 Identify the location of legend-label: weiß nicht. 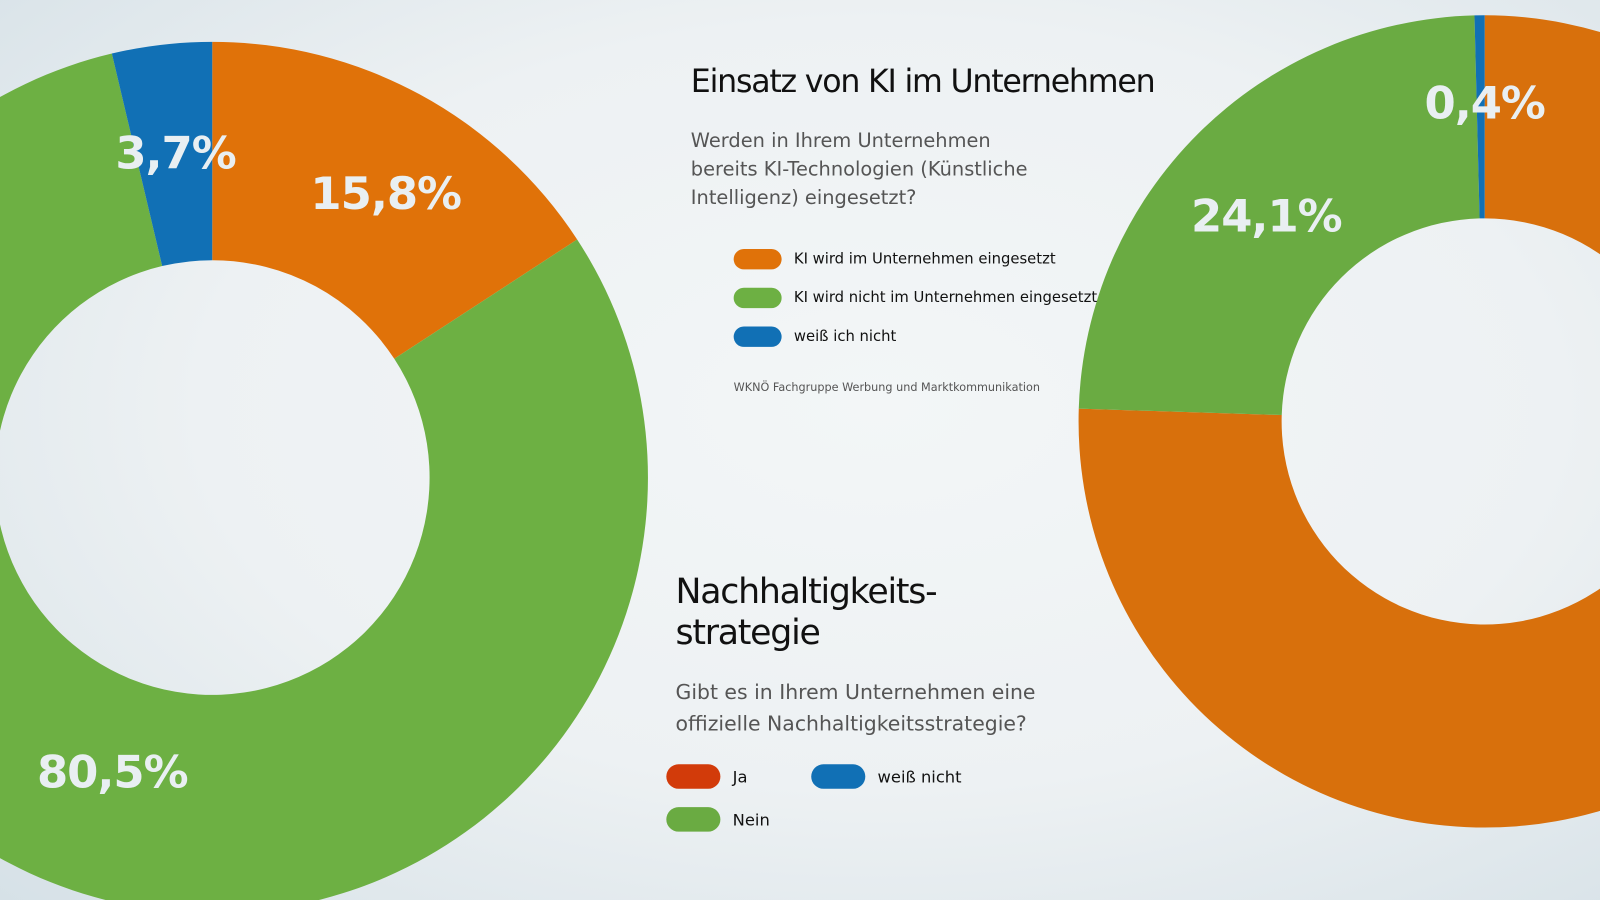
(919, 776).